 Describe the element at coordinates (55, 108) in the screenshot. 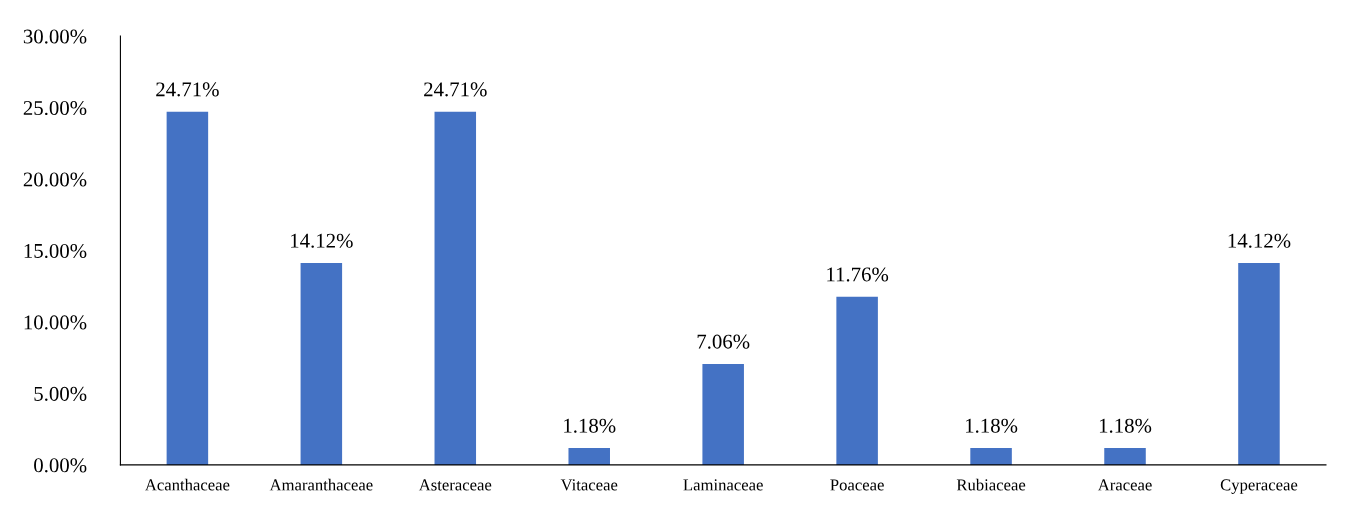

I see `y-tick-label: 25.00%` at that location.